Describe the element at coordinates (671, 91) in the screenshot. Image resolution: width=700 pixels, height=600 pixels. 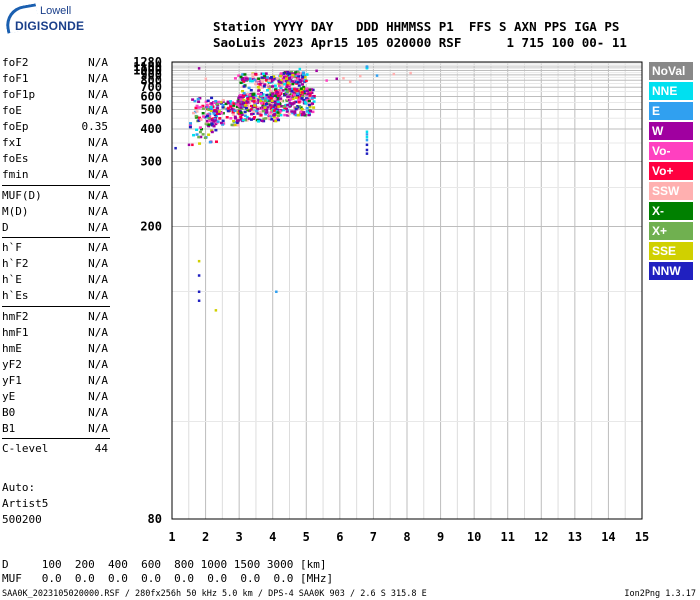
I see `legend-item-nne: NNE` at that location.